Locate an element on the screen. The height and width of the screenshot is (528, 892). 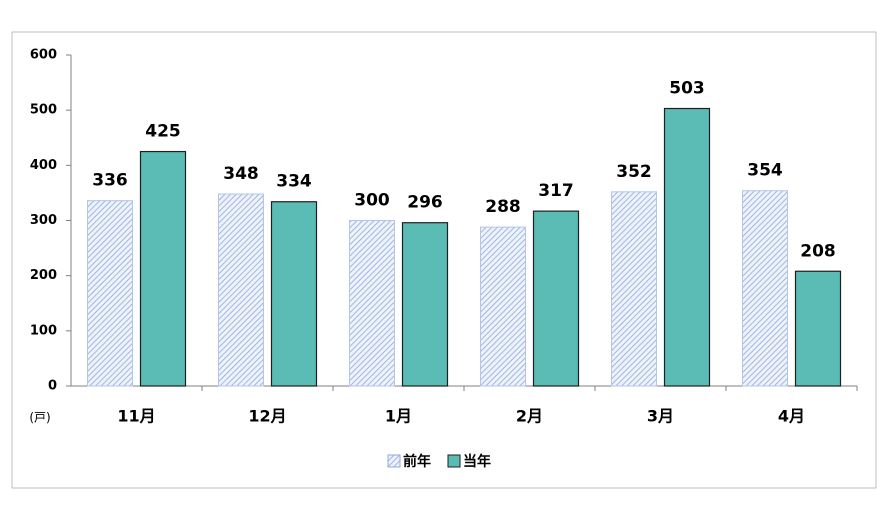
x-tick-label: 11月 is located at coordinates (136, 416).